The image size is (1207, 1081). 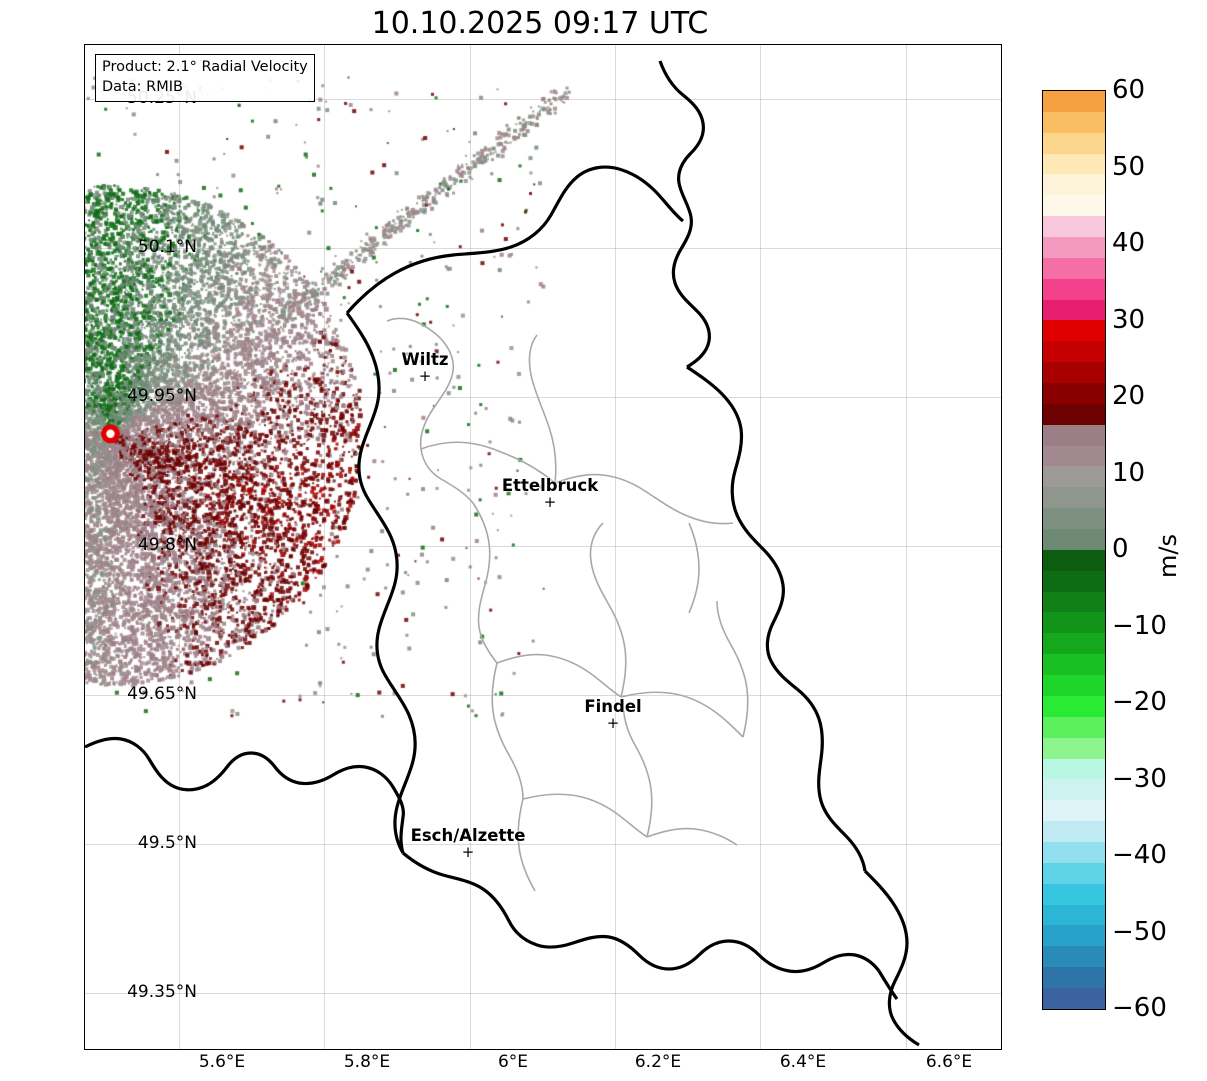 What do you see at coordinates (222, 1062) in the screenshot?
I see `x-tick-label: 5.6°E` at bounding box center [222, 1062].